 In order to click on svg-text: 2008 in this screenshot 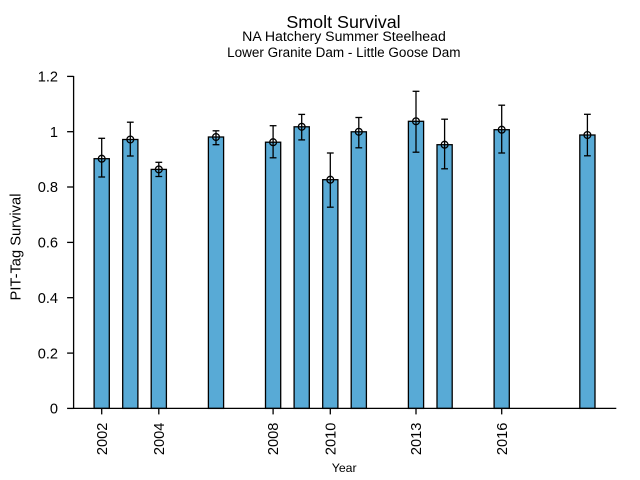, I will do `click(274, 439)`.